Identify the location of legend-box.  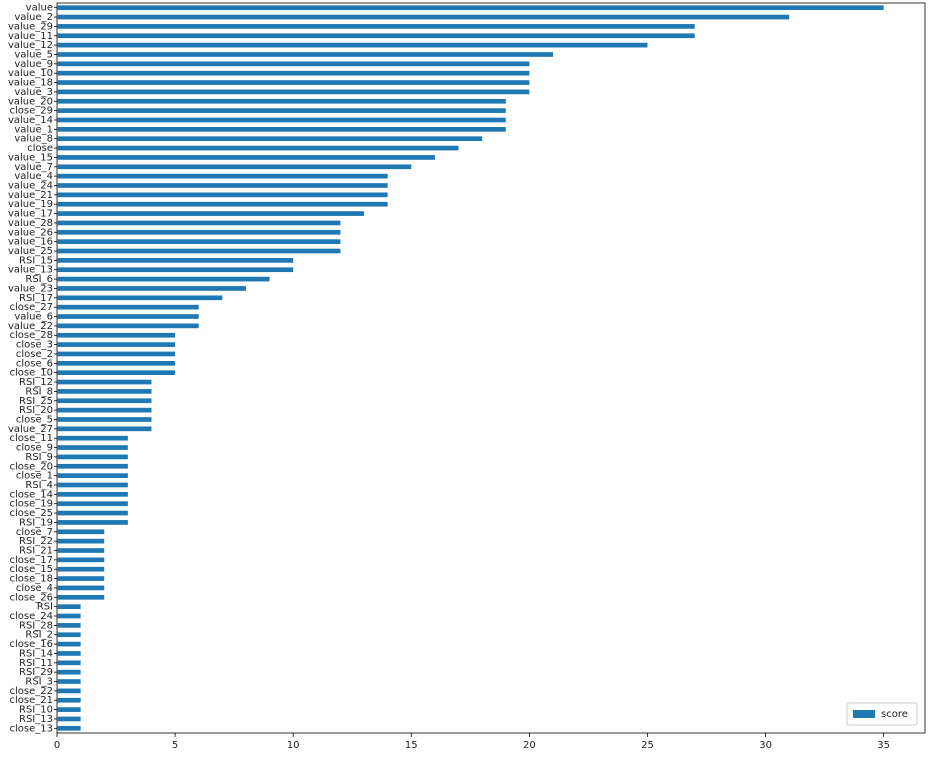
(882, 714).